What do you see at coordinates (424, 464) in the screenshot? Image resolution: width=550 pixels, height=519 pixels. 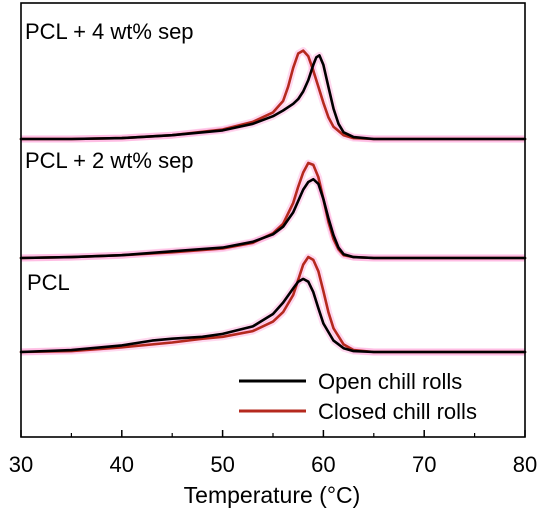 I see `x-tick-label-70: 70` at bounding box center [424, 464].